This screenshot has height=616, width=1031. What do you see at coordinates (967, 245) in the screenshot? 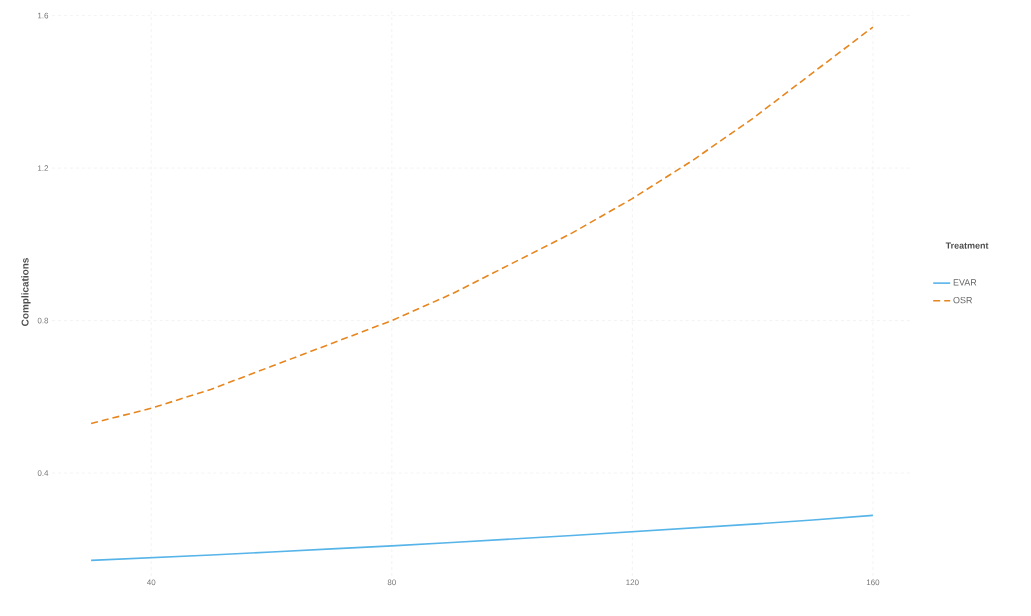
I see `legend-title: Treatment` at bounding box center [967, 245].